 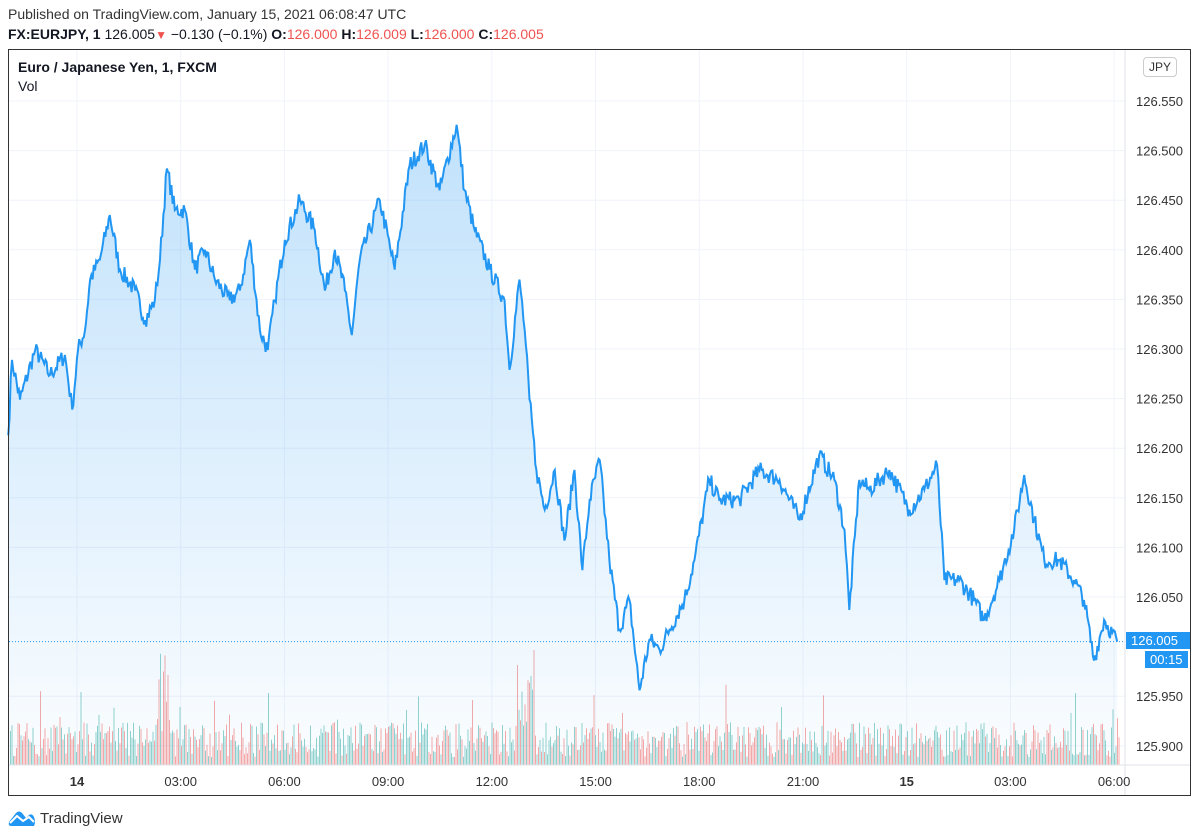 What do you see at coordinates (388, 781) in the screenshot?
I see `x-tick-label: 09:00` at bounding box center [388, 781].